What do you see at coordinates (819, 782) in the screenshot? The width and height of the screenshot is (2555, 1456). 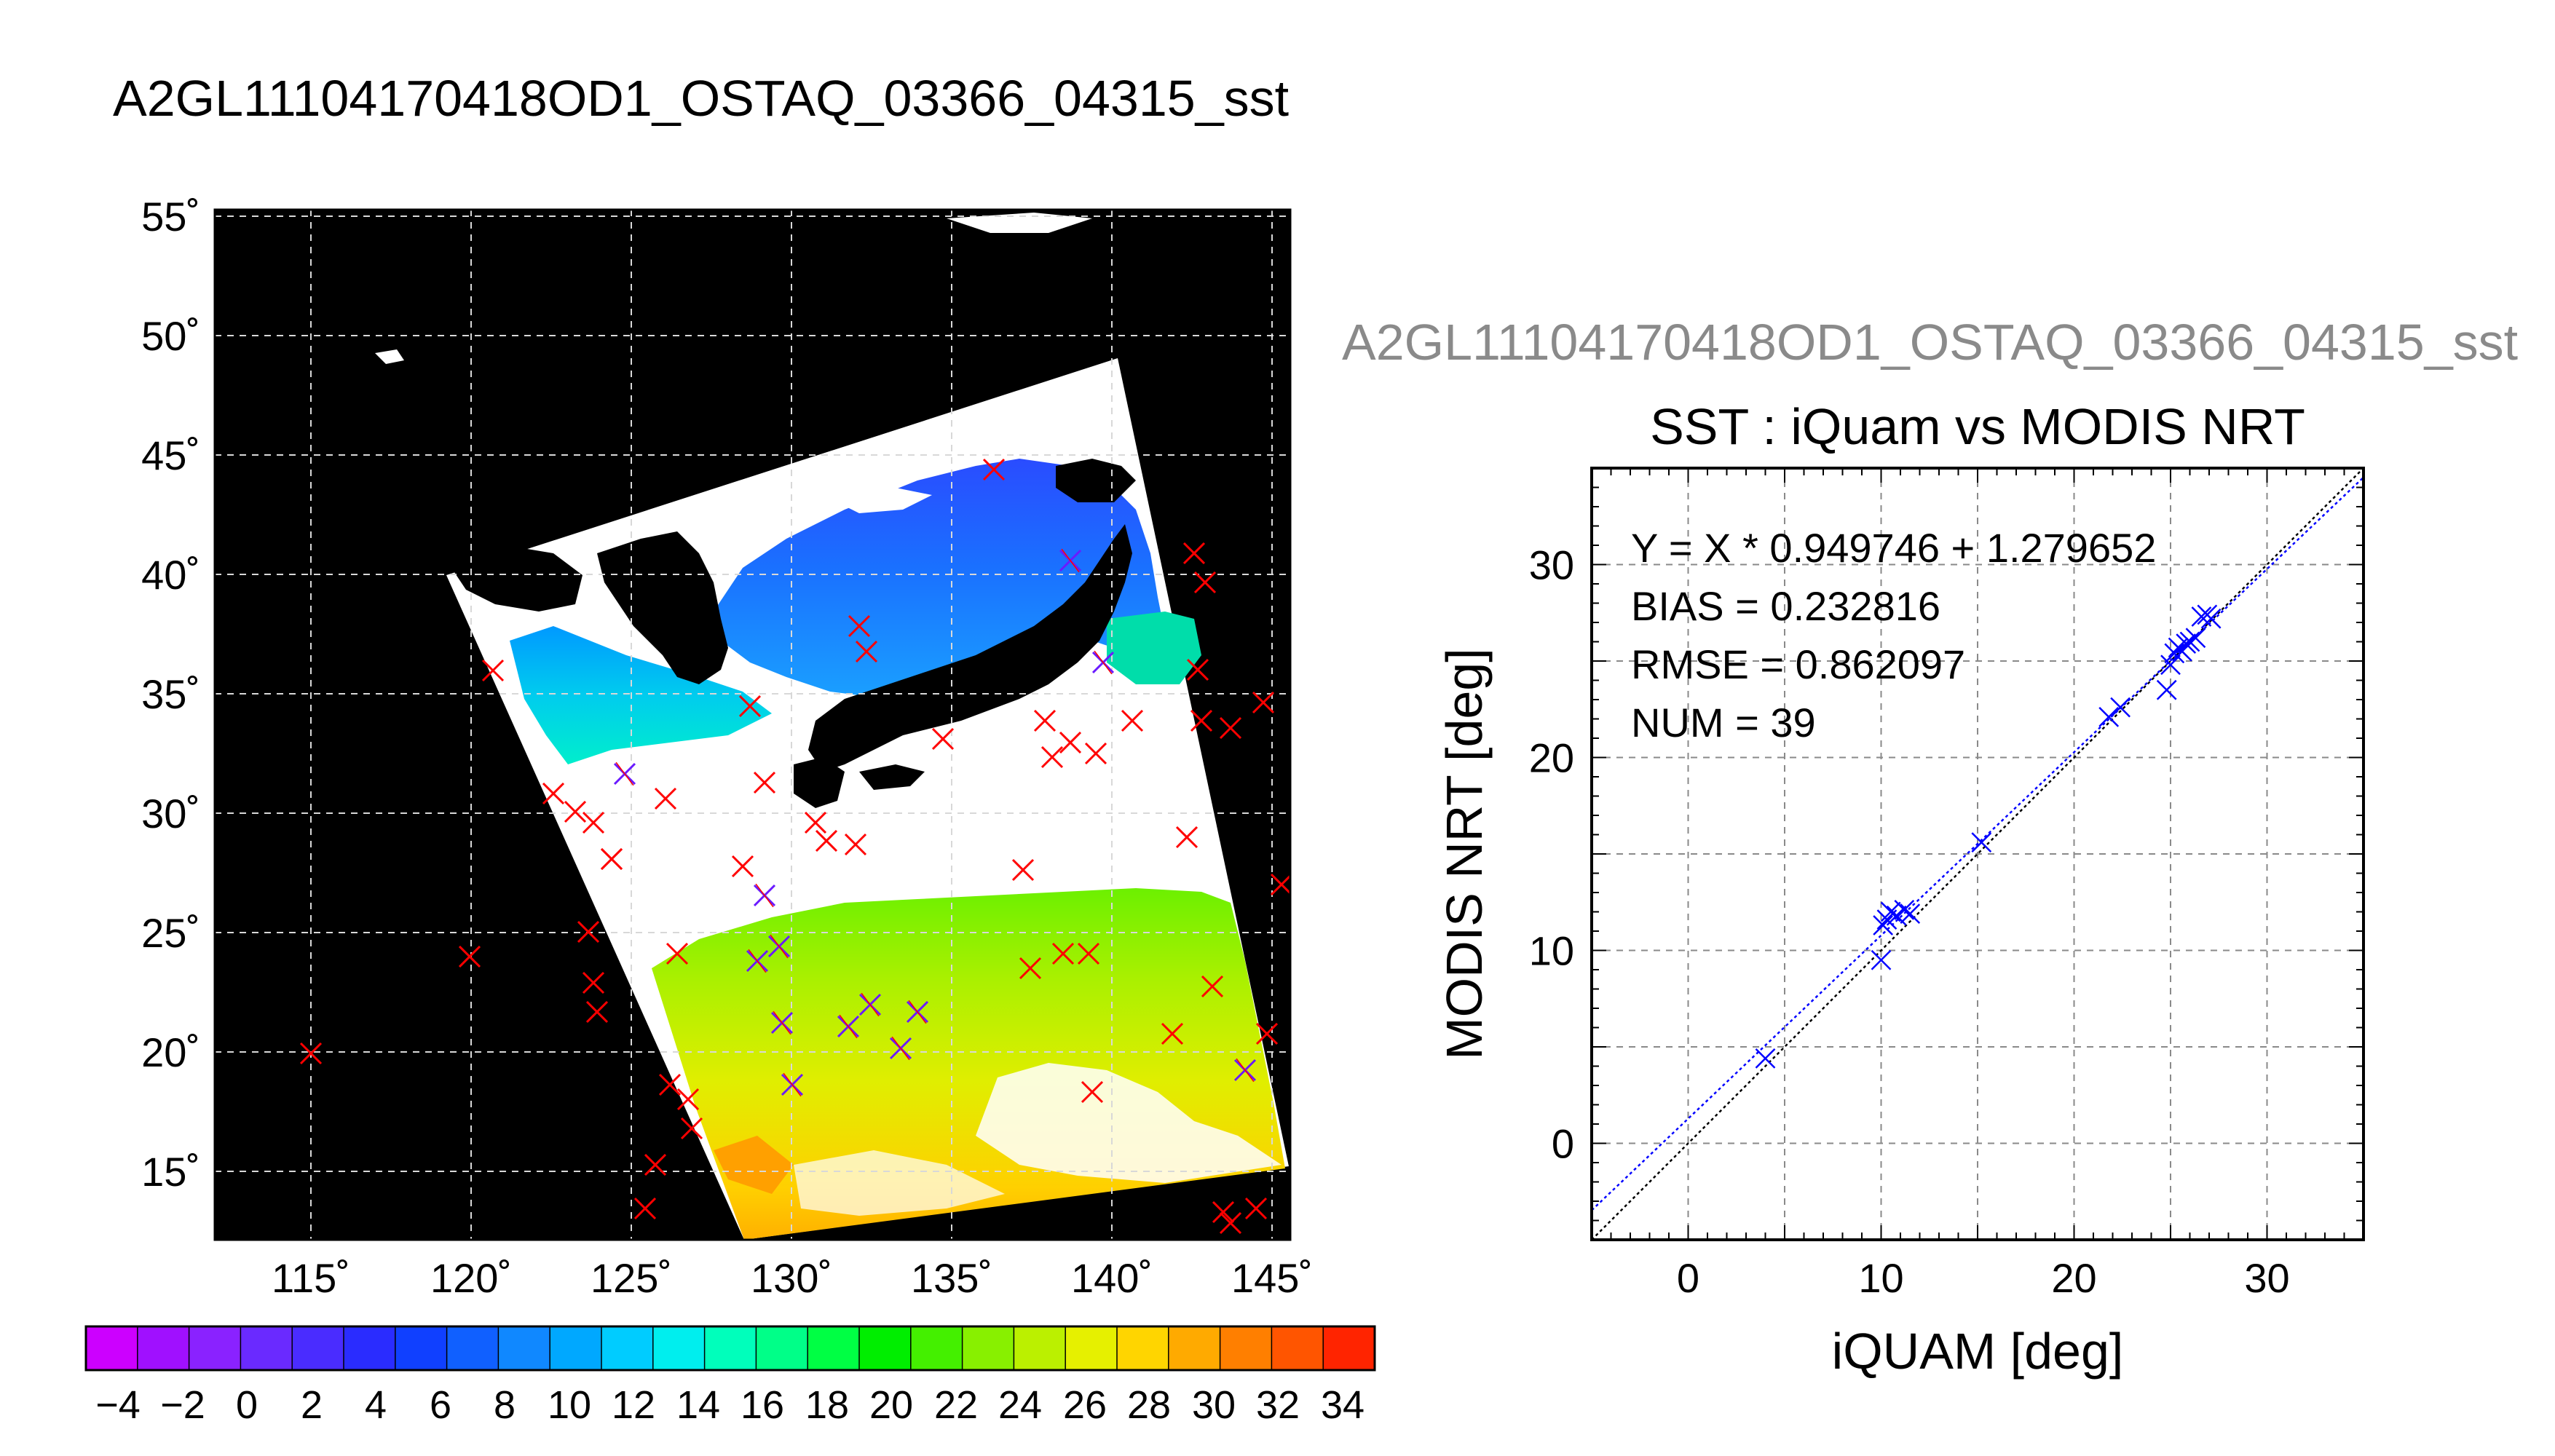 I see `land-kyushu` at bounding box center [819, 782].